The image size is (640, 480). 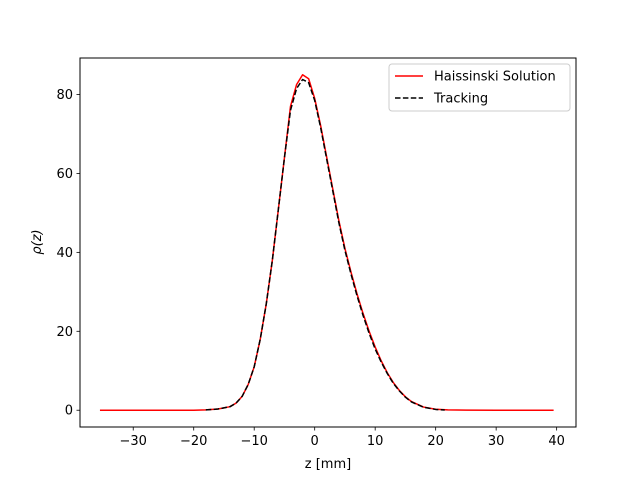 I want to click on y-tick-label: 0, so click(x=69, y=411).